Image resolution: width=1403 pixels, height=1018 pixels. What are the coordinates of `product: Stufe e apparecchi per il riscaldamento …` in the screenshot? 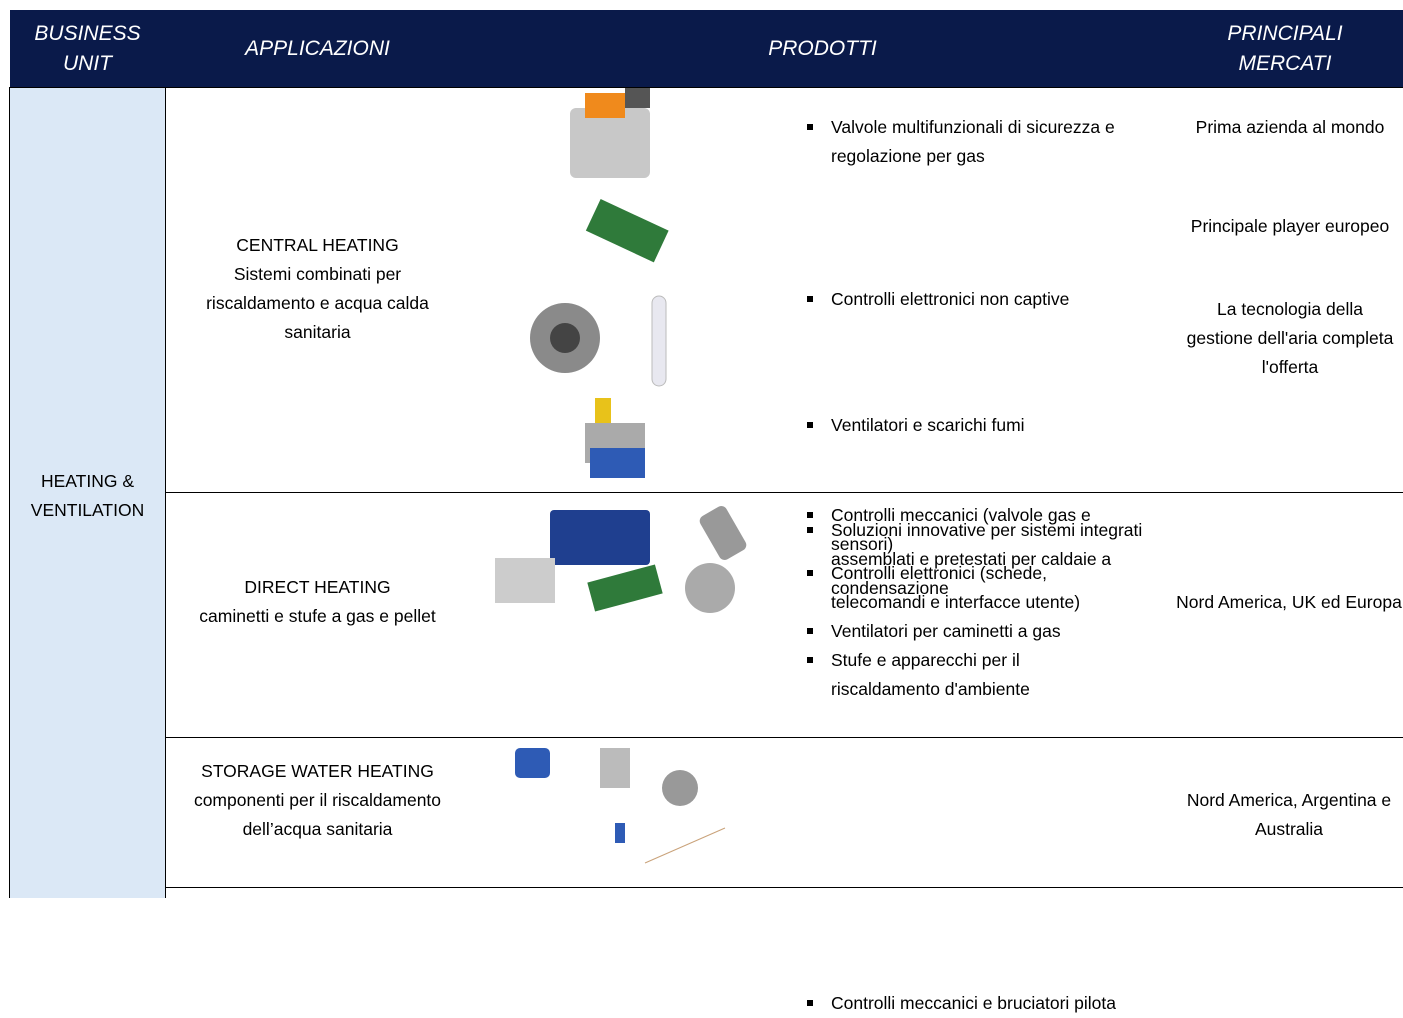 It's located at (963, 675).